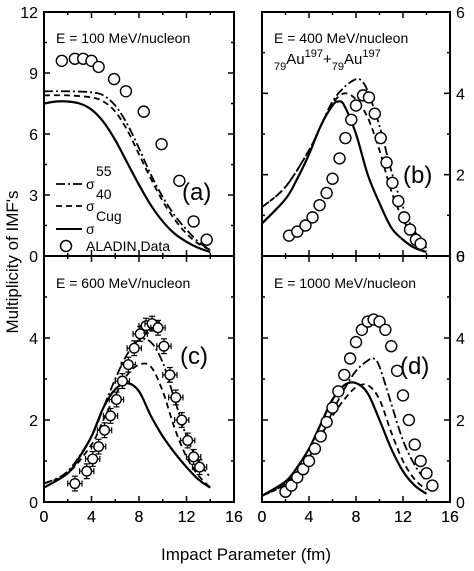 The image size is (474, 571). I want to click on legend: σ 55 σ 40 σ Cug ALADIN Data, so click(113, 208).